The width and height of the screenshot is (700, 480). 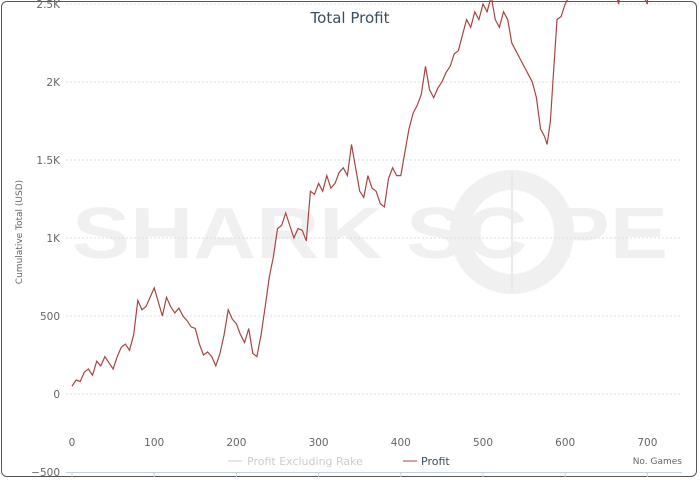 I want to click on y-tick-label: 1.5K, so click(x=48, y=161).